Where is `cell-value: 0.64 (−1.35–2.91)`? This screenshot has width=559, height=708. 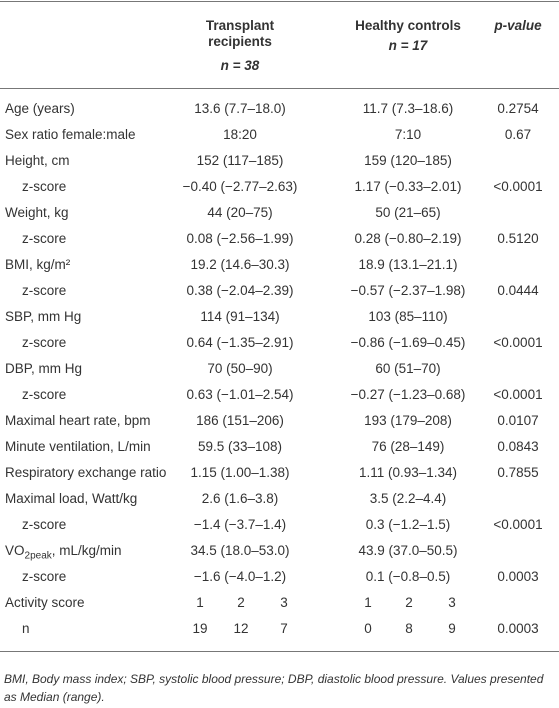 cell-value: 0.64 (−1.35–2.91) is located at coordinates (240, 342).